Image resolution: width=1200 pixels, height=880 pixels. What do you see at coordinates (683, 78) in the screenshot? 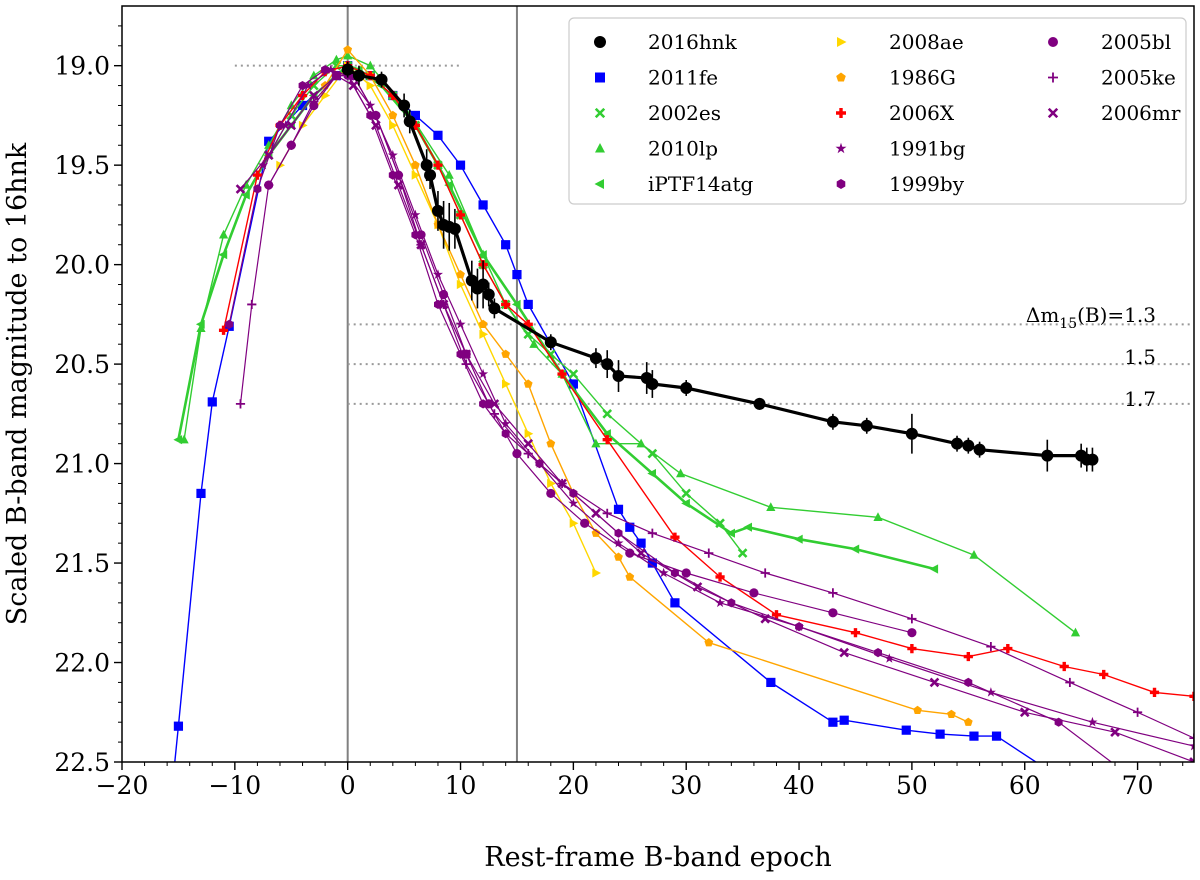
I see `legend-label-2011fe: 2011fe` at bounding box center [683, 78].